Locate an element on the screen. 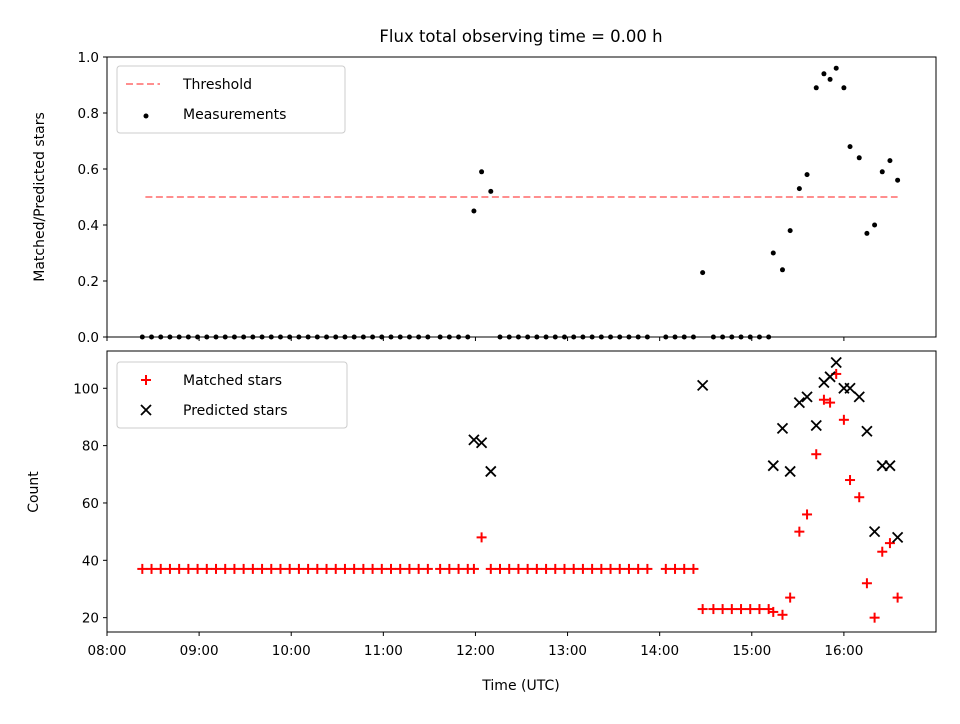 This screenshot has width=960, height=724. x-tick-label: 09:00 is located at coordinates (199, 651).